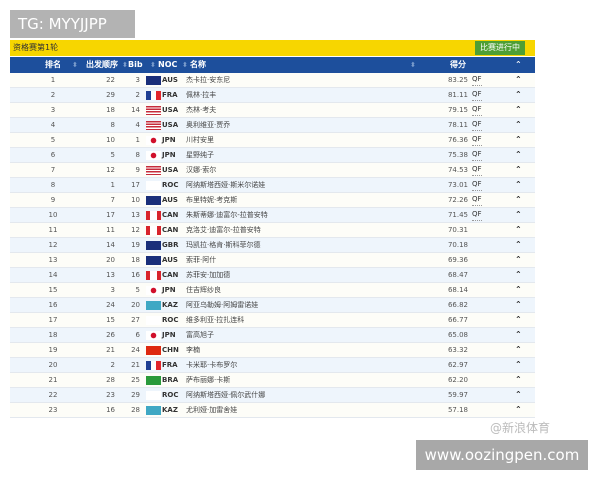 This screenshot has width=600, height=480. I want to click on table-row: 8 1 17 ROC 阿纳斯塔西娅·斯米尔诺娃 73.01 QF ⌃, so click(272, 185).